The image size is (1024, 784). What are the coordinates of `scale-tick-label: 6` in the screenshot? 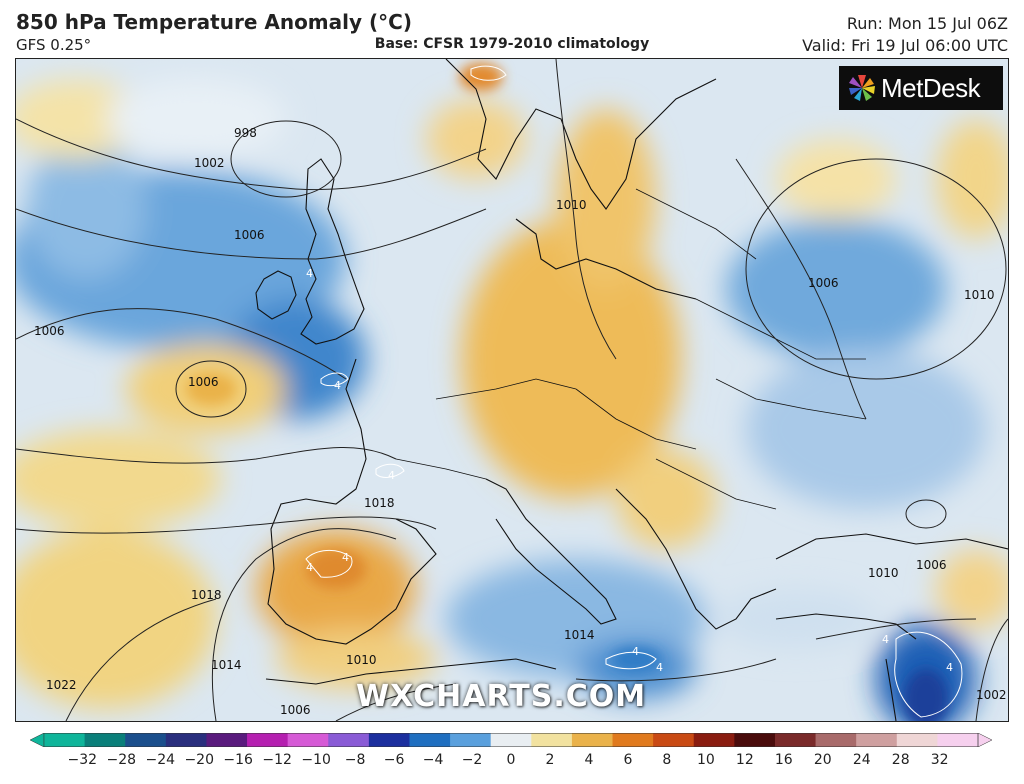 It's located at (628, 760).